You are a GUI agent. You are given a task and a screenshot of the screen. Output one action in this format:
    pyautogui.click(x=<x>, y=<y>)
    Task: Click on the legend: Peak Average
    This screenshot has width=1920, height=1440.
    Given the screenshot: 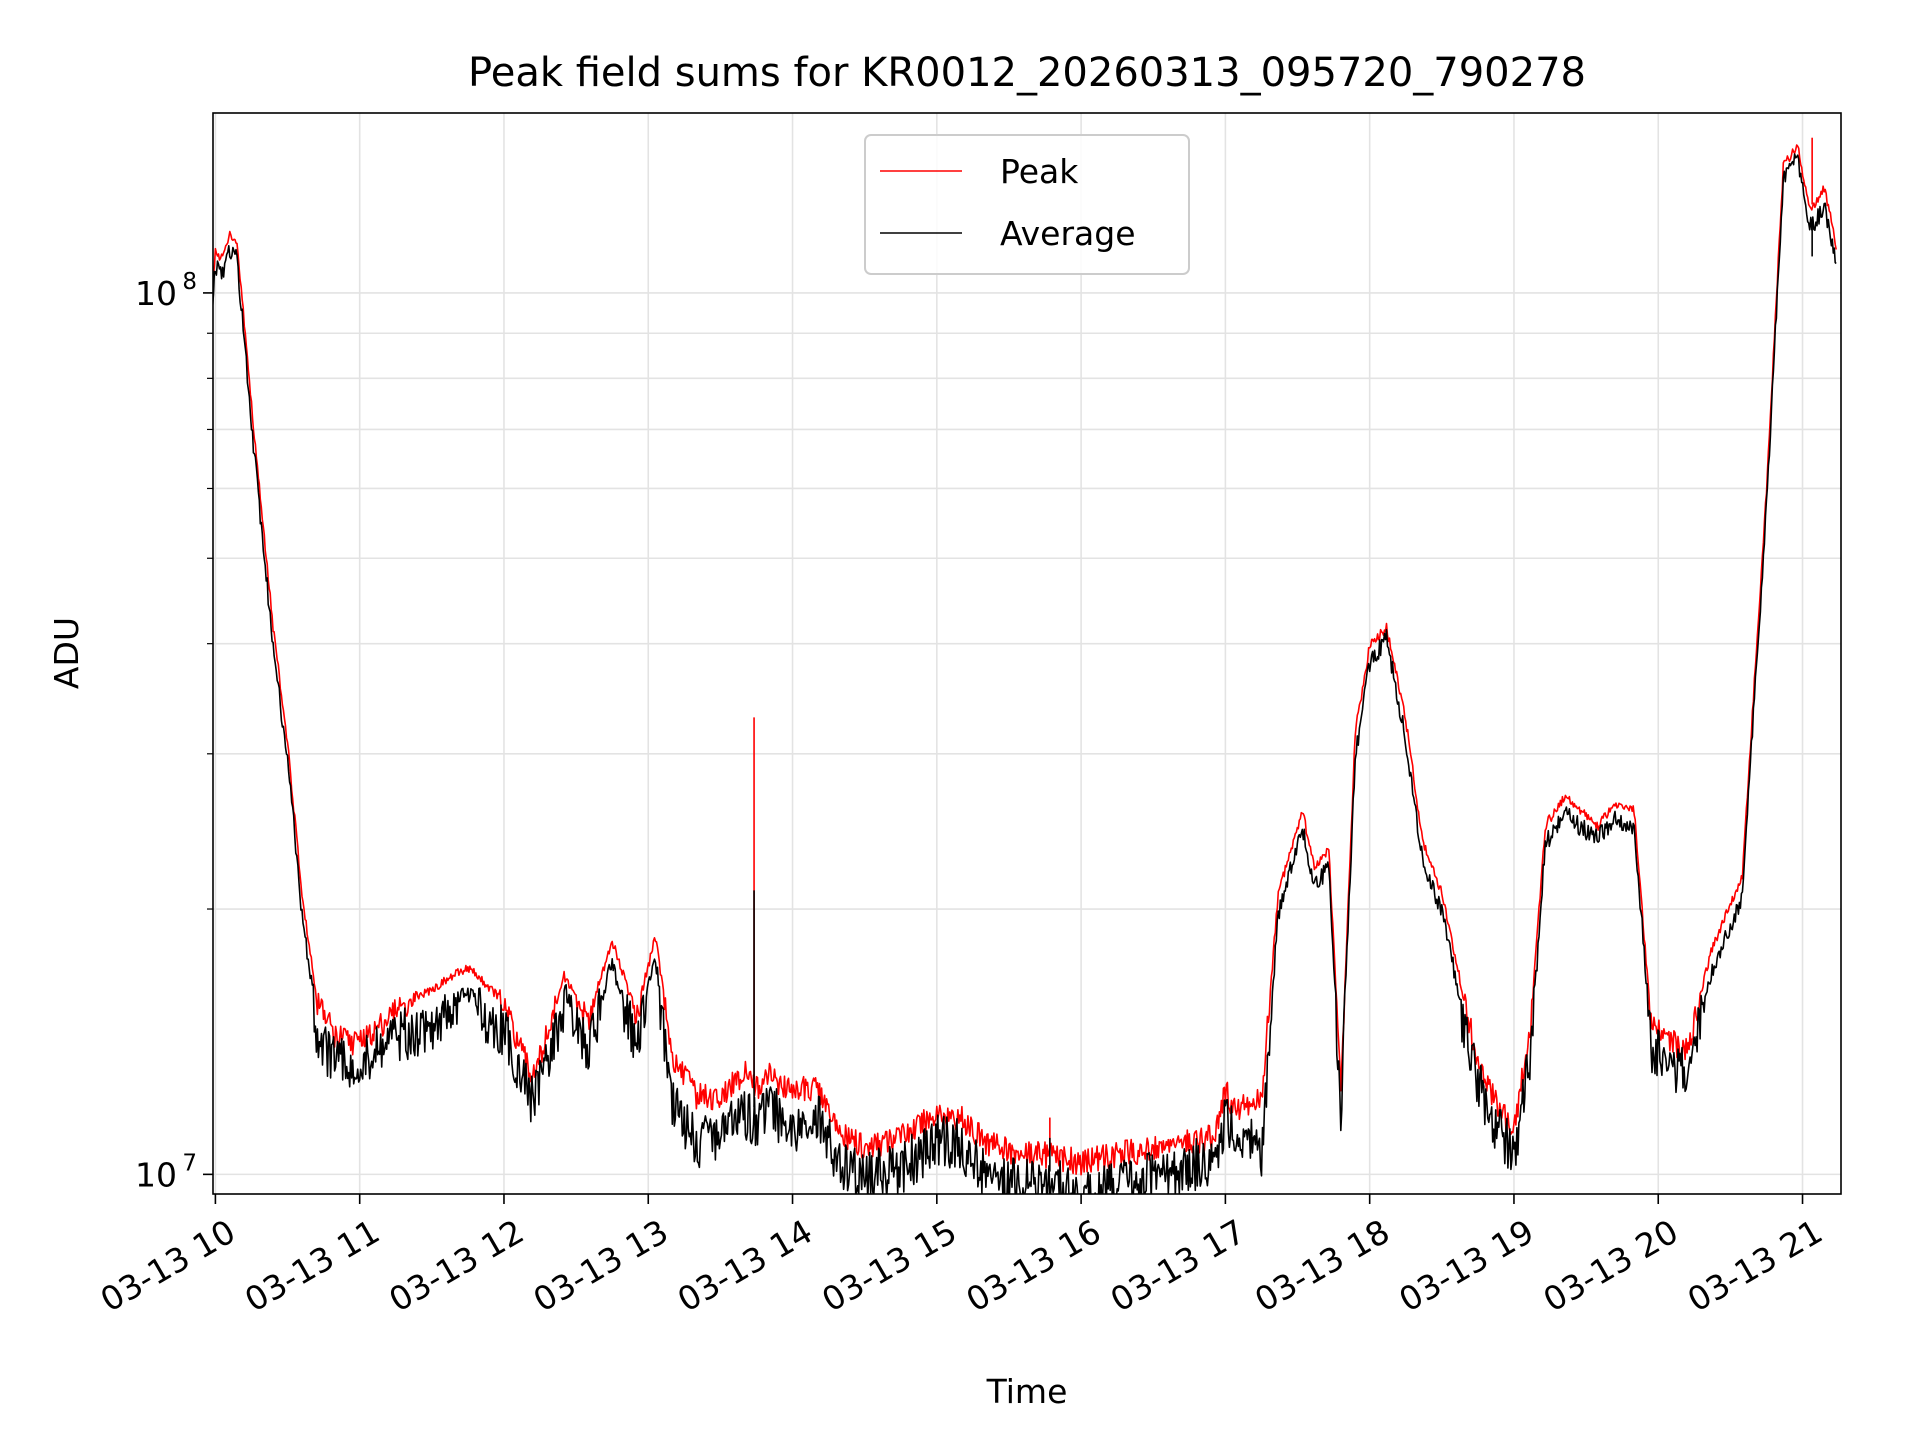 What is the action you would take?
    pyautogui.click(x=1027, y=204)
    